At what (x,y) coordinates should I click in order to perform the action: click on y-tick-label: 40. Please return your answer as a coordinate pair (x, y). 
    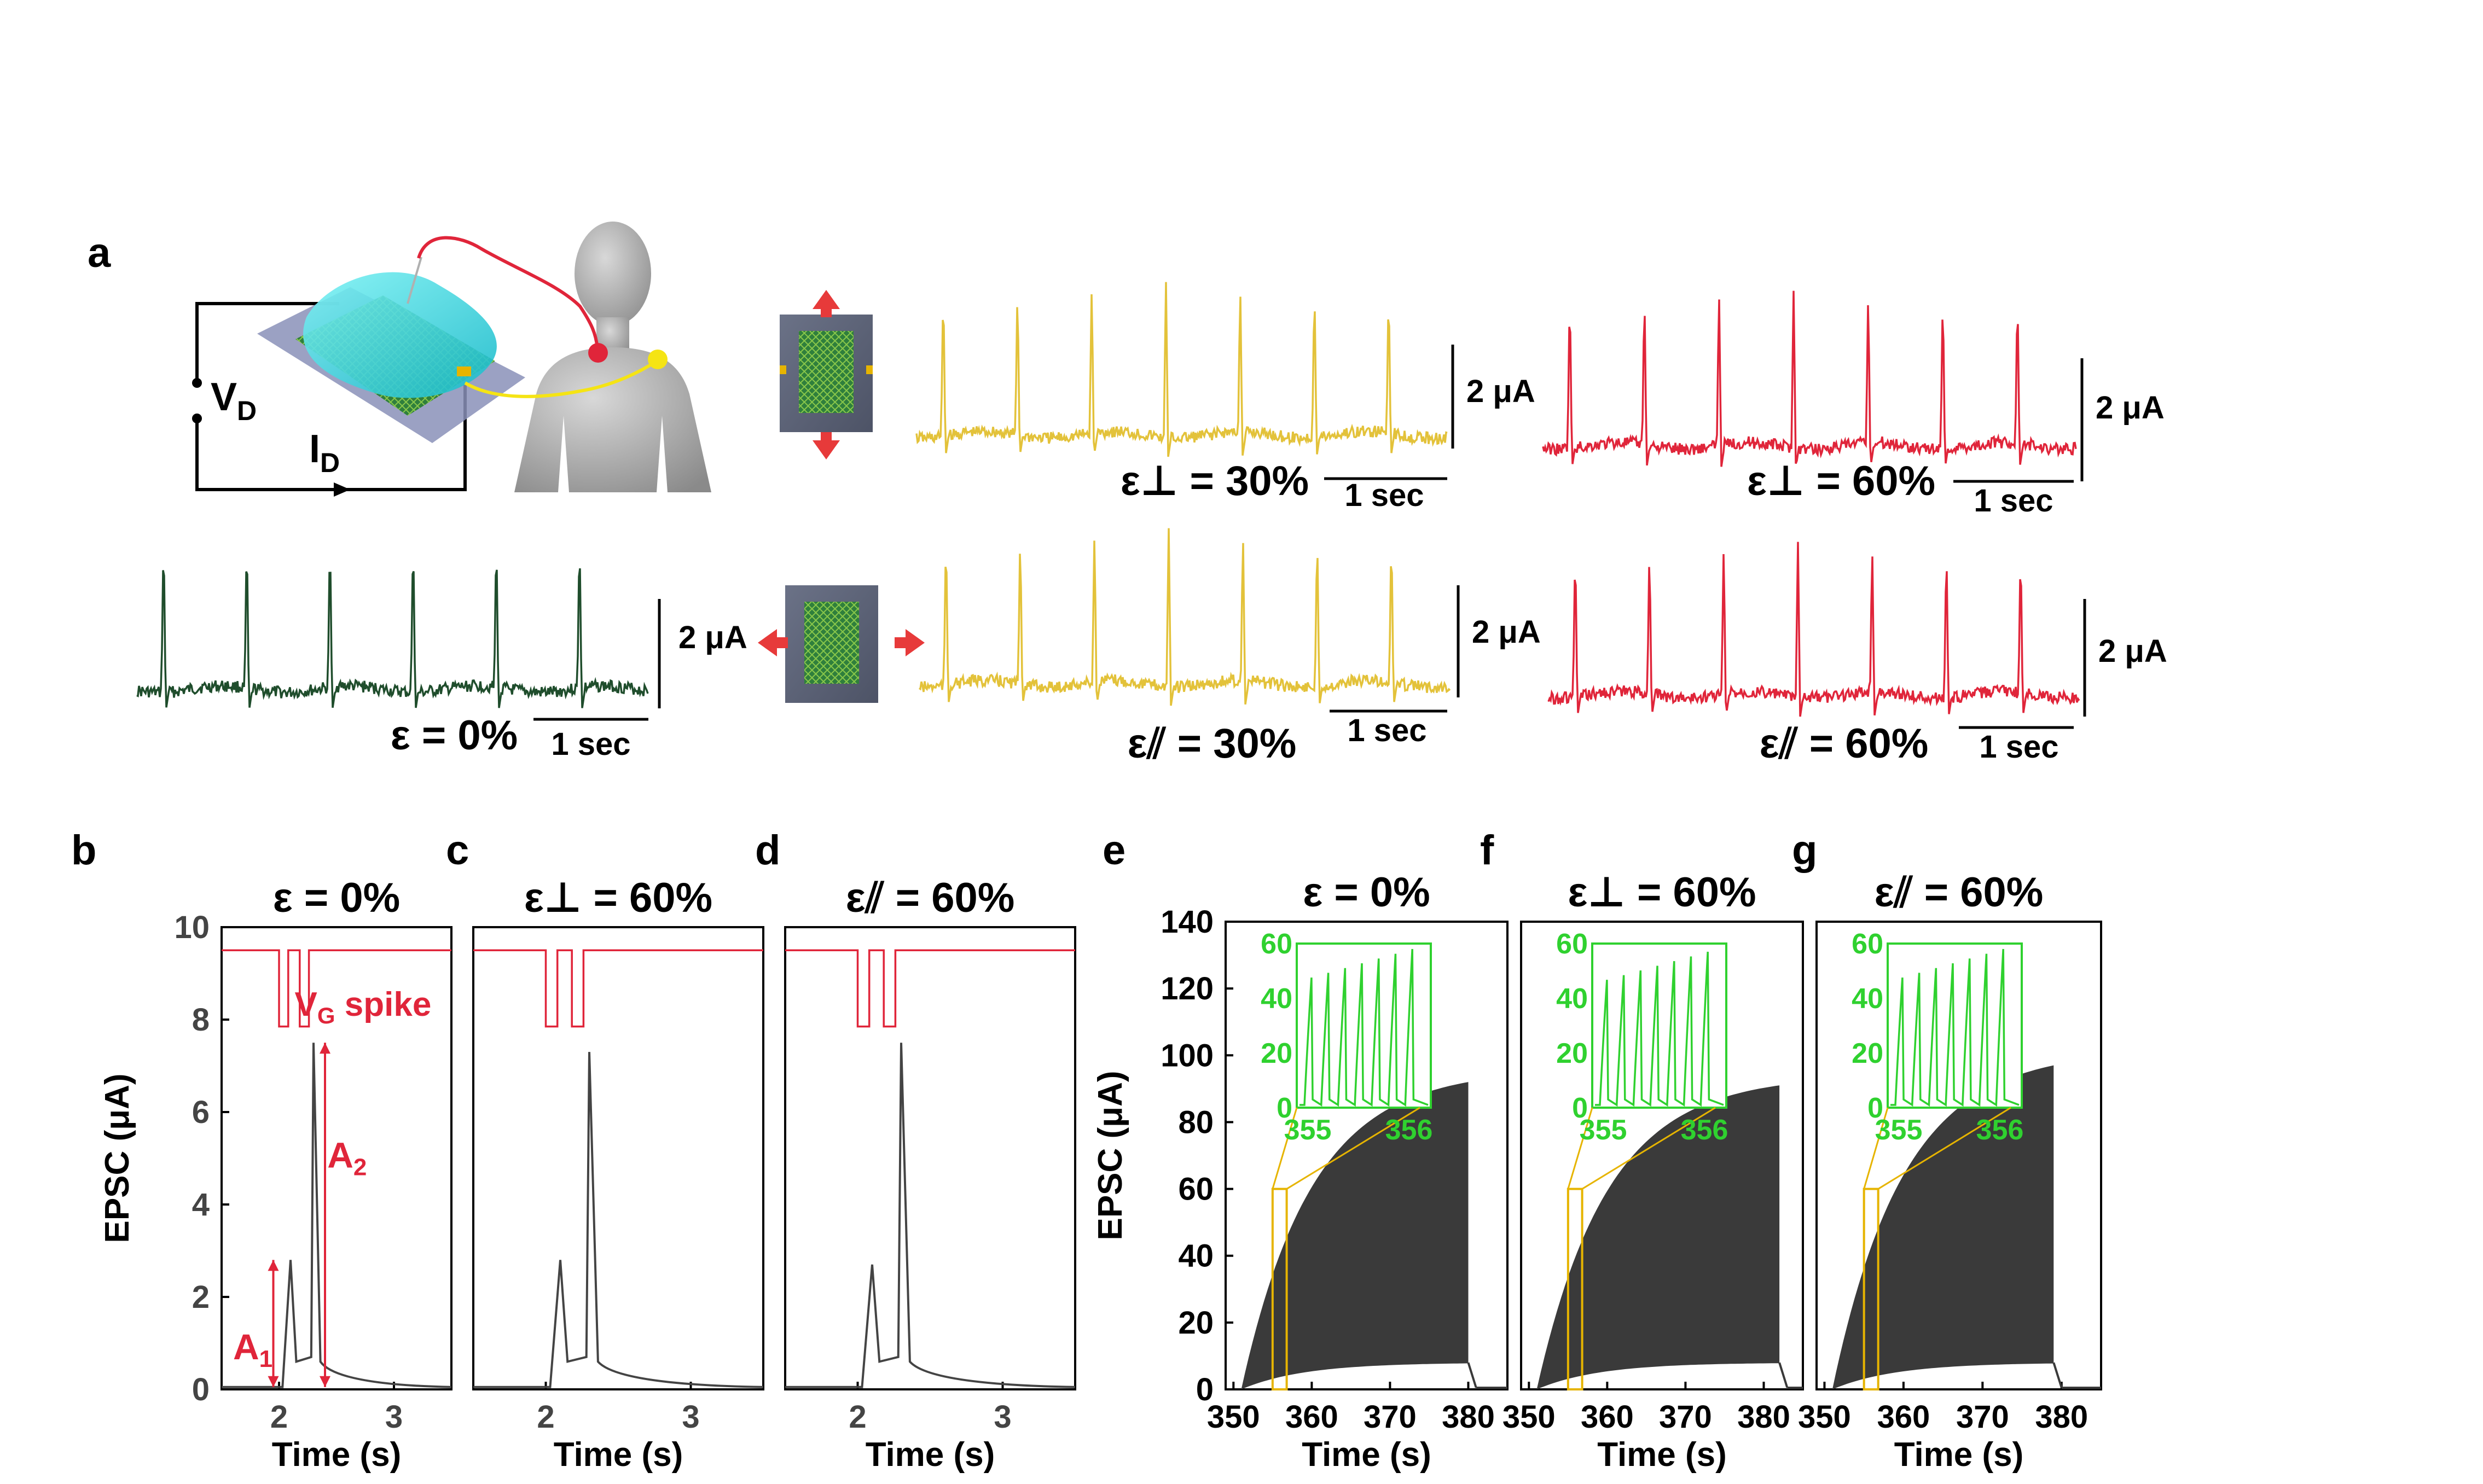
    Looking at the image, I should click on (1196, 1256).